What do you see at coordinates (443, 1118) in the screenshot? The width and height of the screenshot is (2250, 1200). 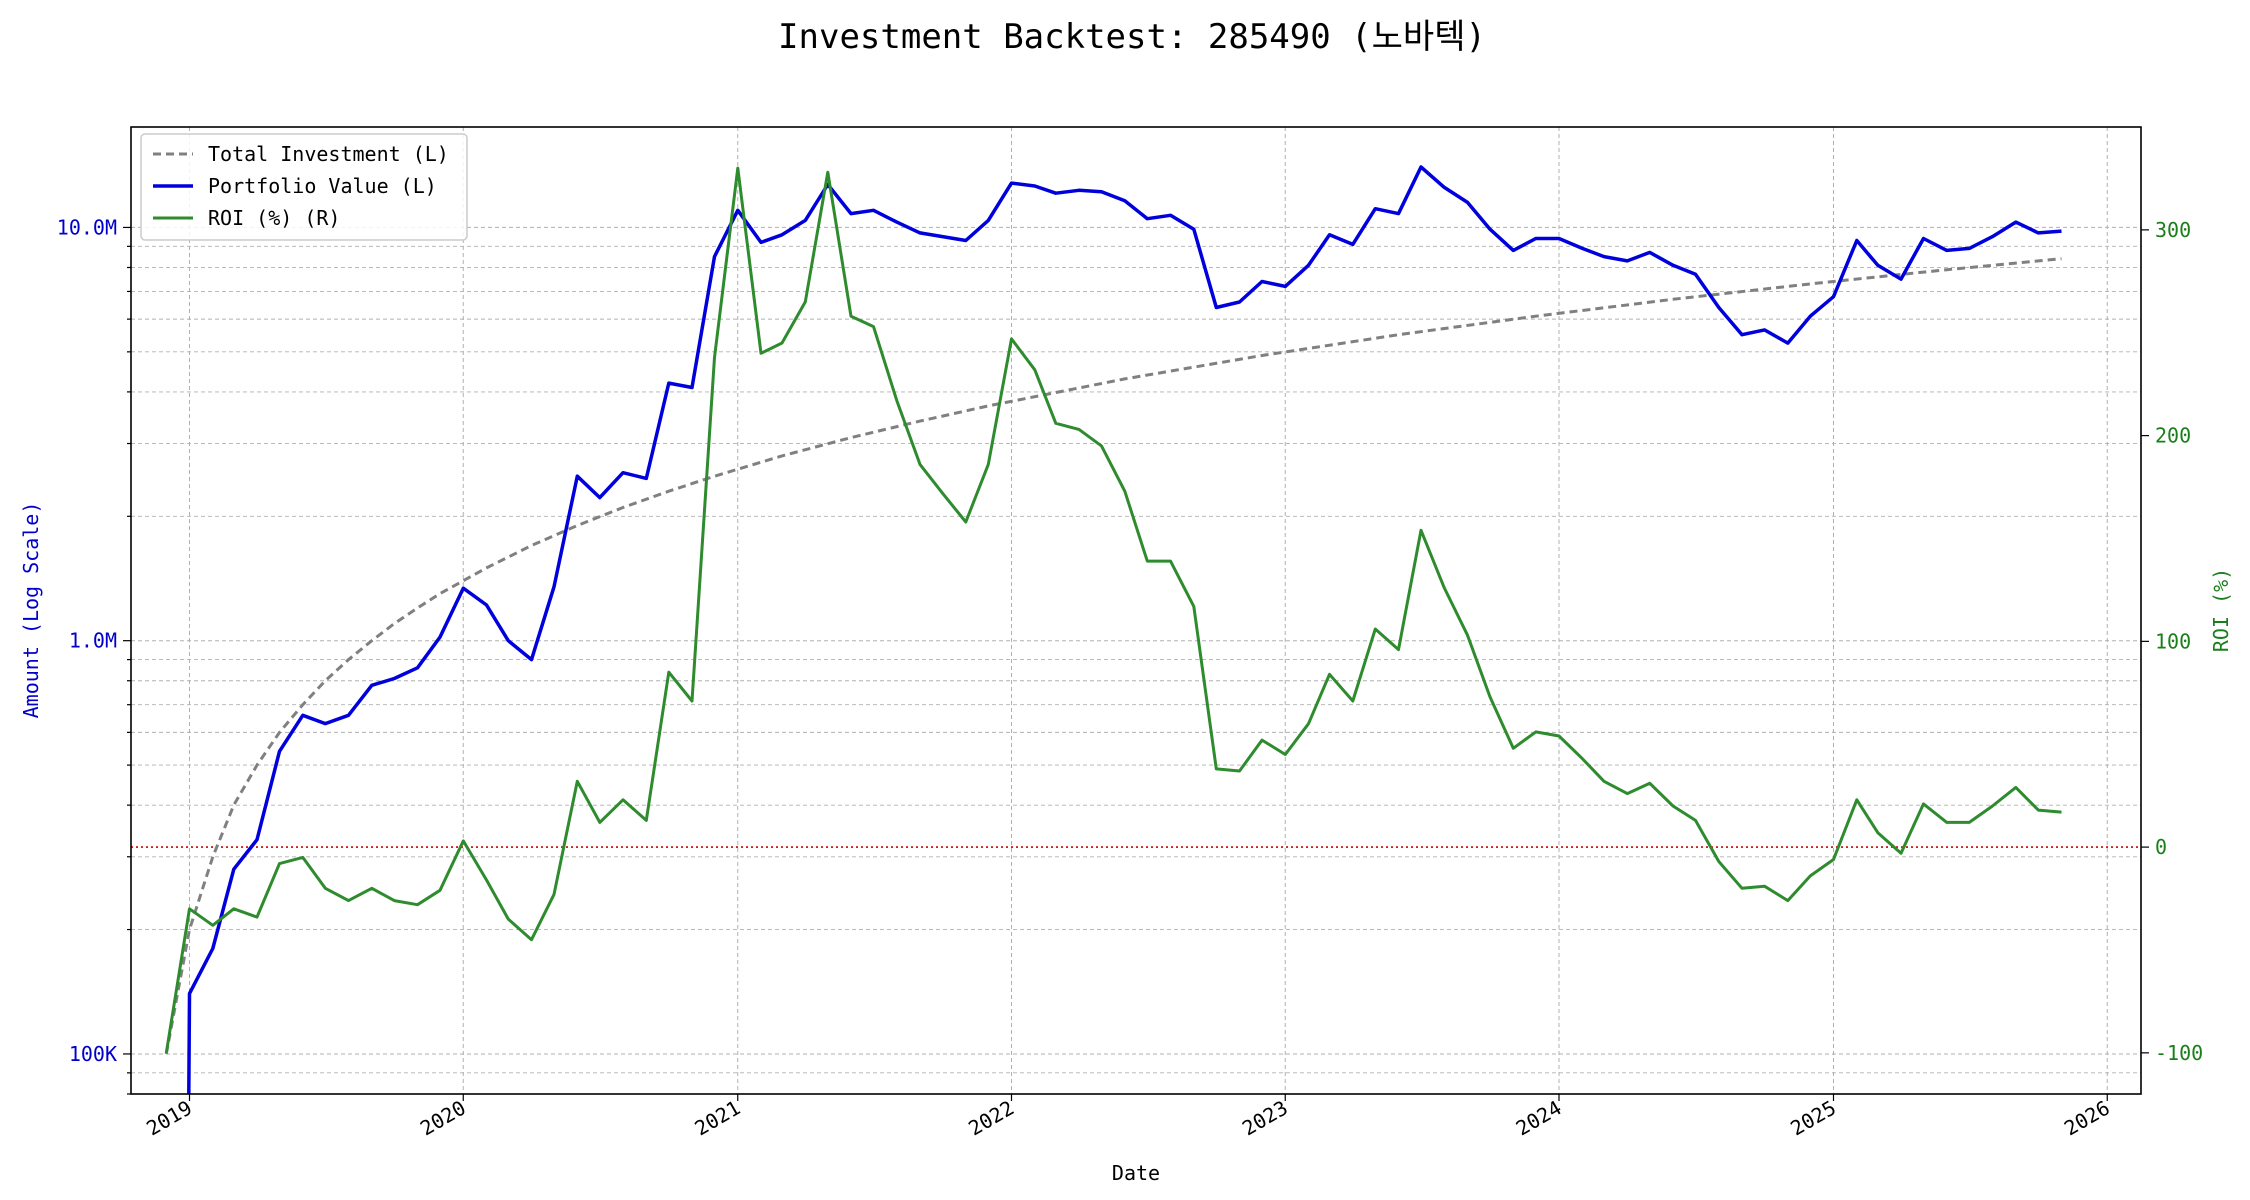 I see `x-tick-label: 2020` at bounding box center [443, 1118].